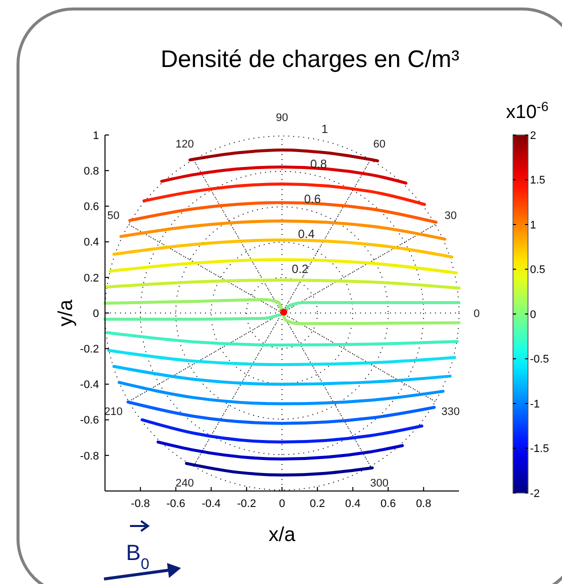  I want to click on annotation: 0.4, so click(306, 234).